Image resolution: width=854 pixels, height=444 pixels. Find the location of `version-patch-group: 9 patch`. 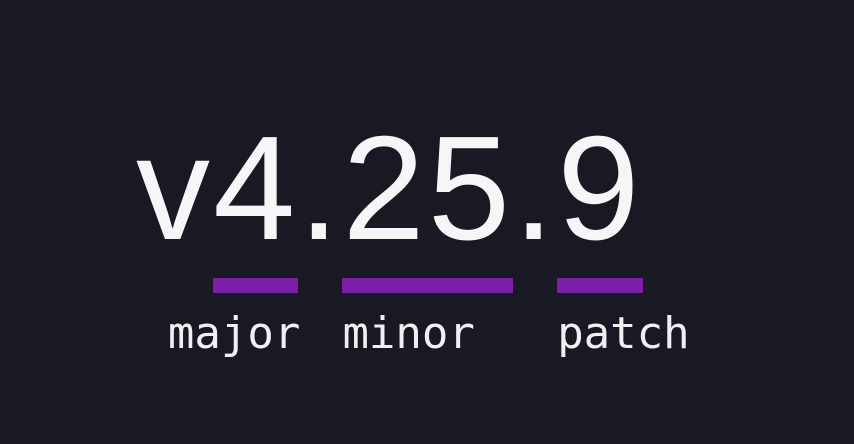

version-patch-group: 9 patch is located at coordinates (623, 235).